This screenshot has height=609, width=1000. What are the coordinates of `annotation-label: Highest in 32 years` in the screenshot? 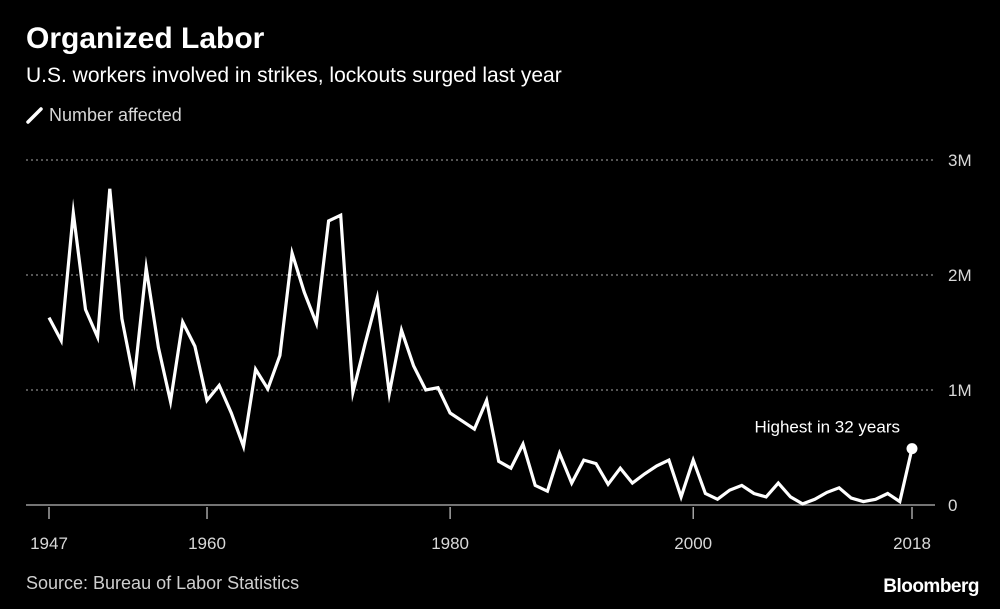 It's located at (827, 427).